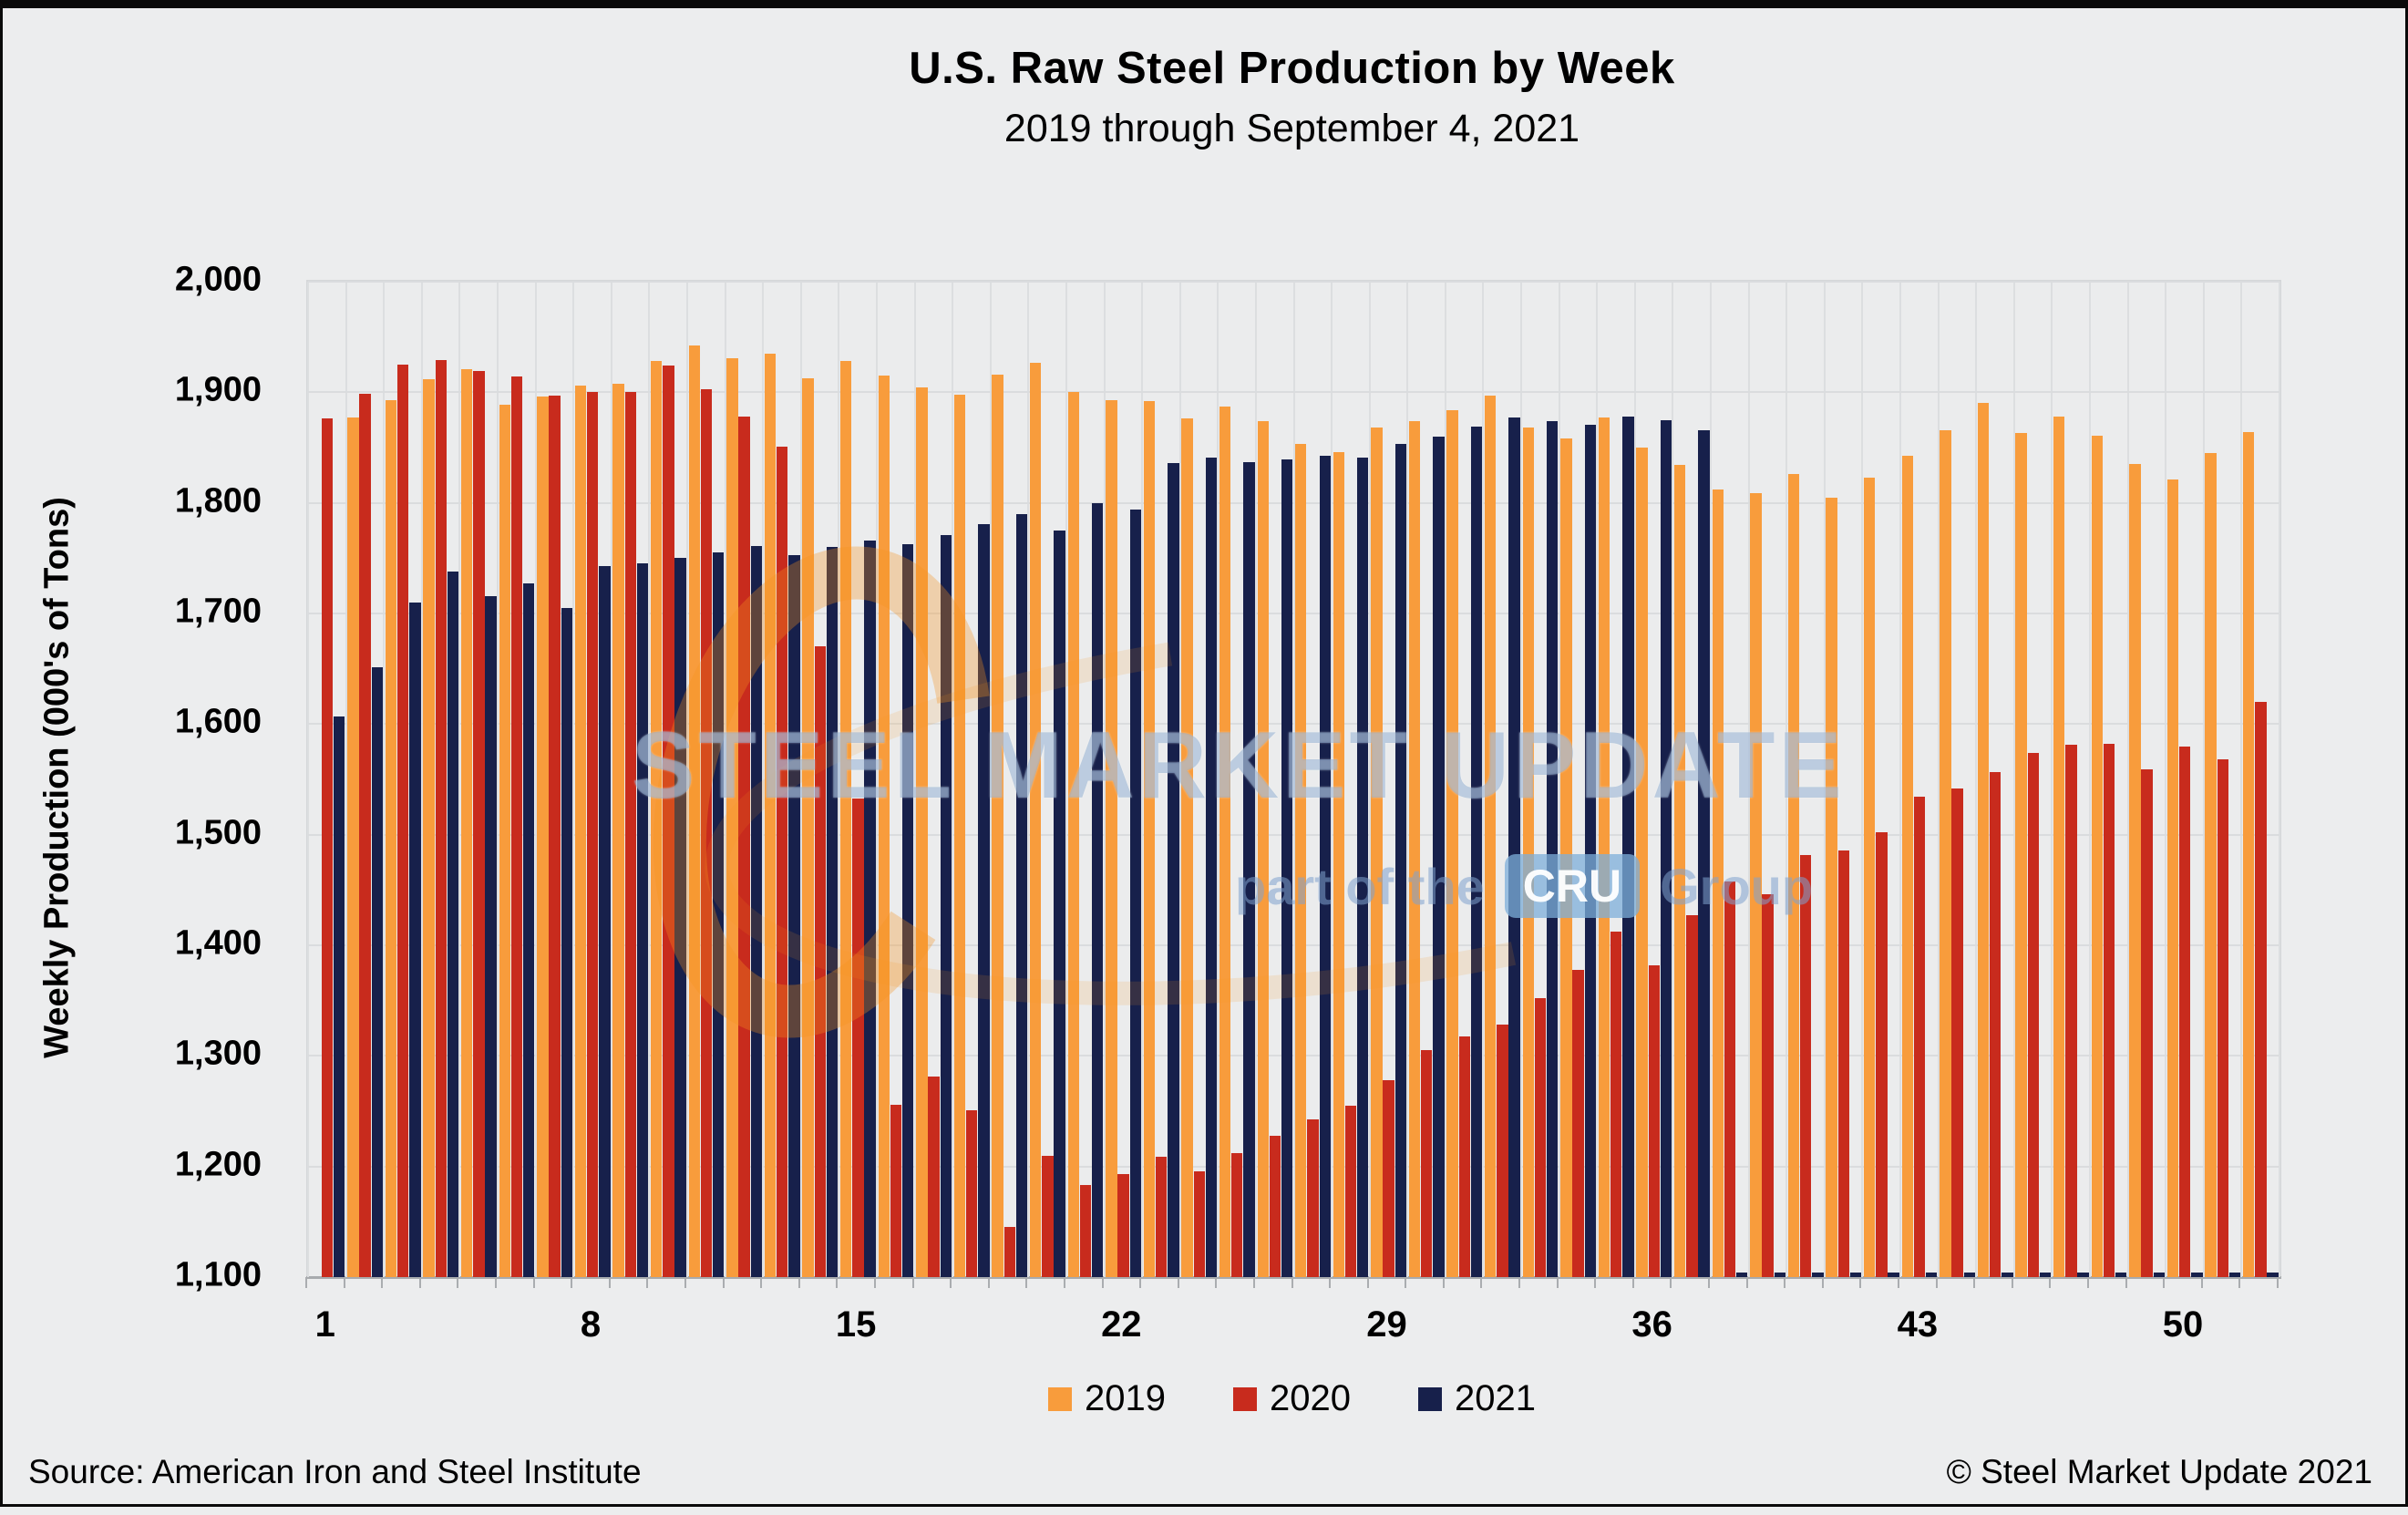  I want to click on x-axis-tick-label: 29, so click(1387, 1324).